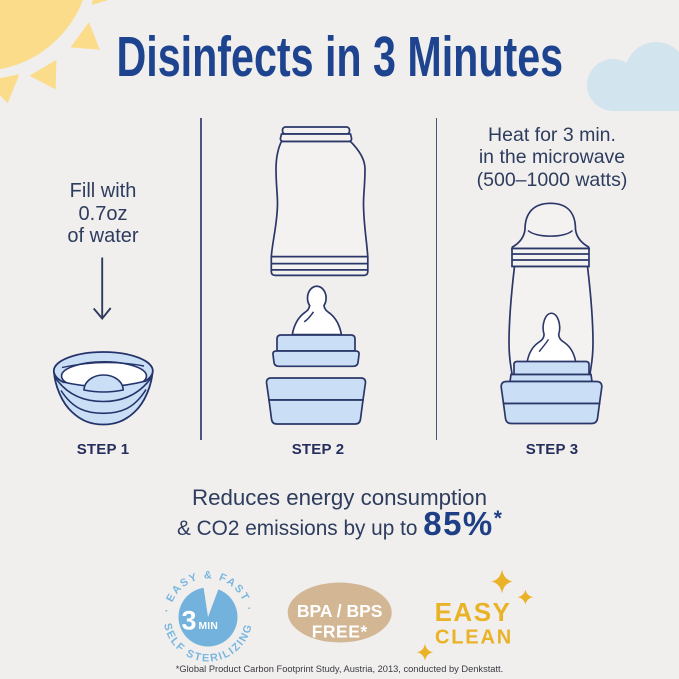 The width and height of the screenshot is (679, 679). What do you see at coordinates (473, 612) in the screenshot?
I see `svg-text: EASY` at bounding box center [473, 612].